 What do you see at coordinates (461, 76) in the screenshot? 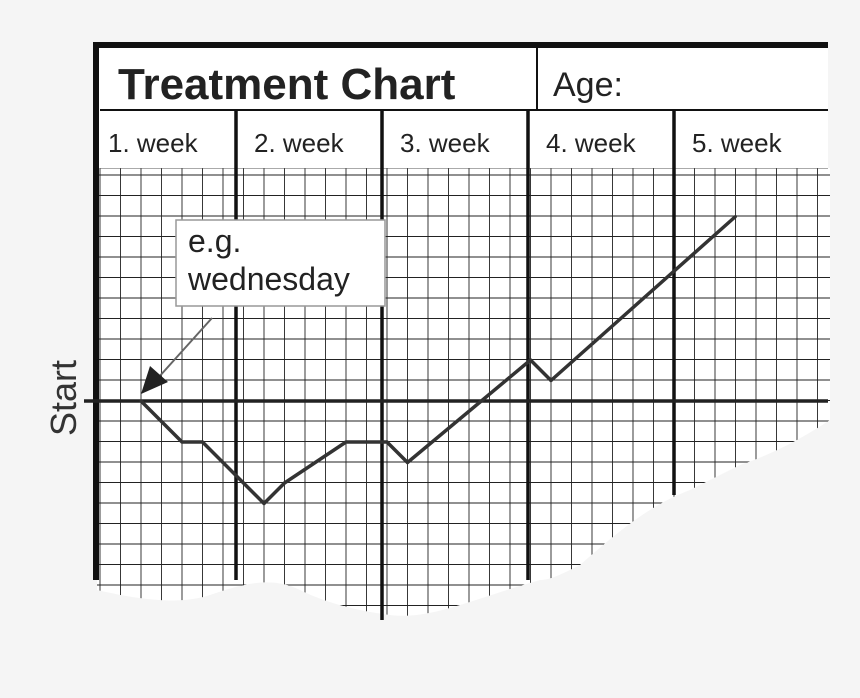
I see `header` at bounding box center [461, 76].